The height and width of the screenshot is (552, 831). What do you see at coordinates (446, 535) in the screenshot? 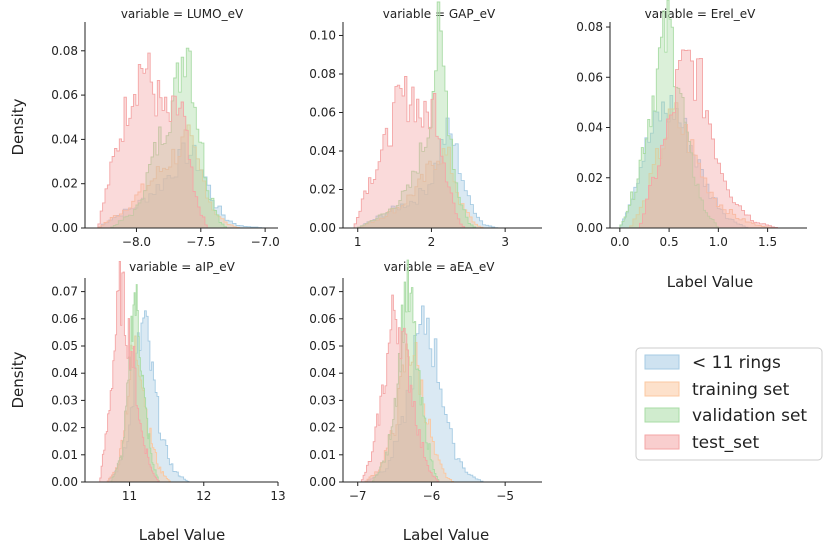
I see `x-axis-label-aea: Label Value` at bounding box center [446, 535].